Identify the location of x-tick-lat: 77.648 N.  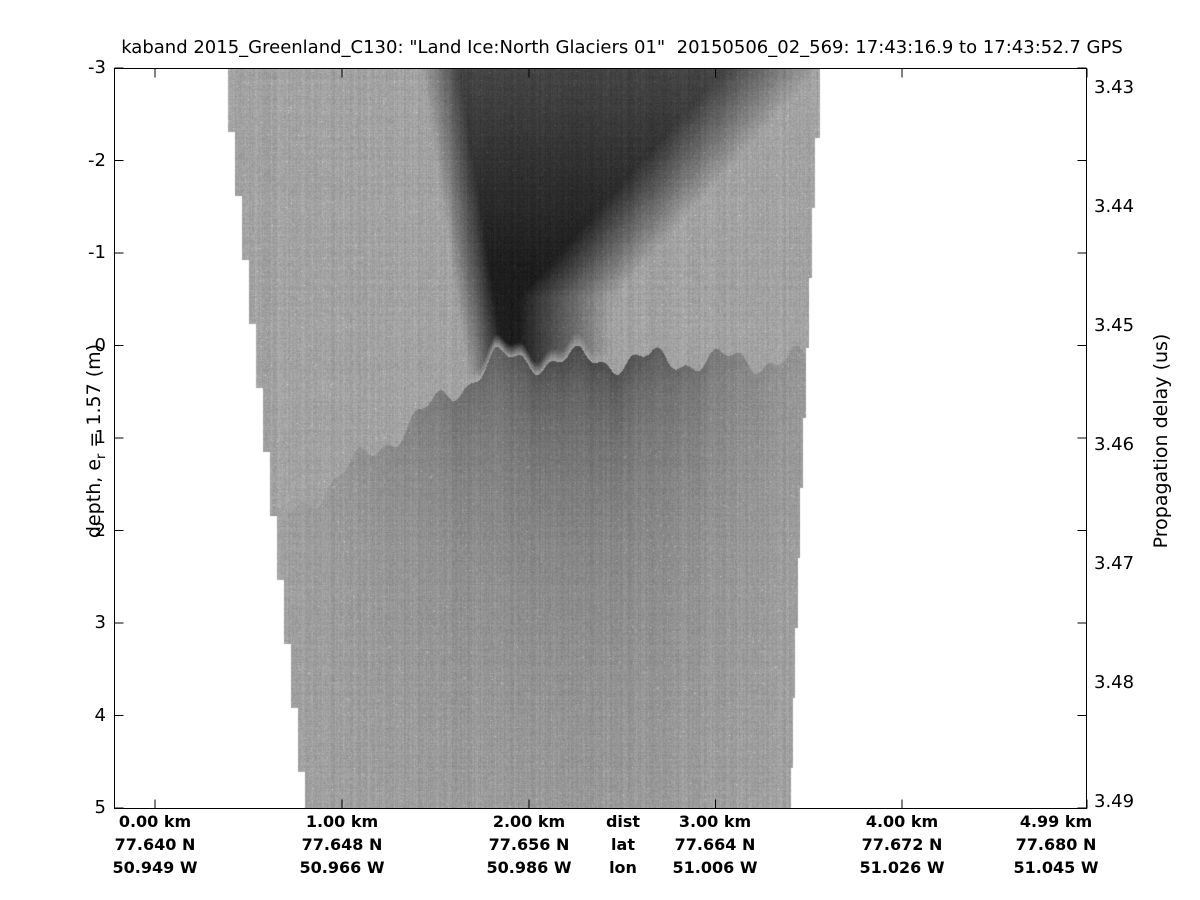
(342, 844).